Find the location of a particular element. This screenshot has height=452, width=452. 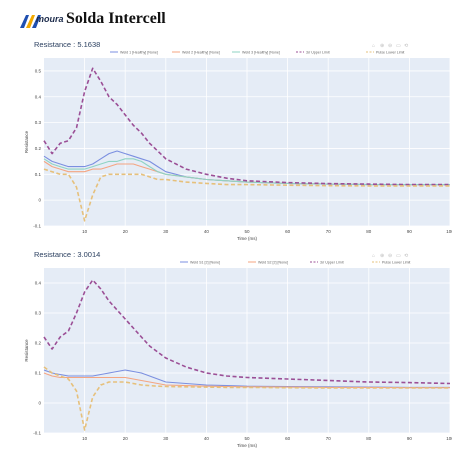

moura-logo is located at coordinates (70, 21).